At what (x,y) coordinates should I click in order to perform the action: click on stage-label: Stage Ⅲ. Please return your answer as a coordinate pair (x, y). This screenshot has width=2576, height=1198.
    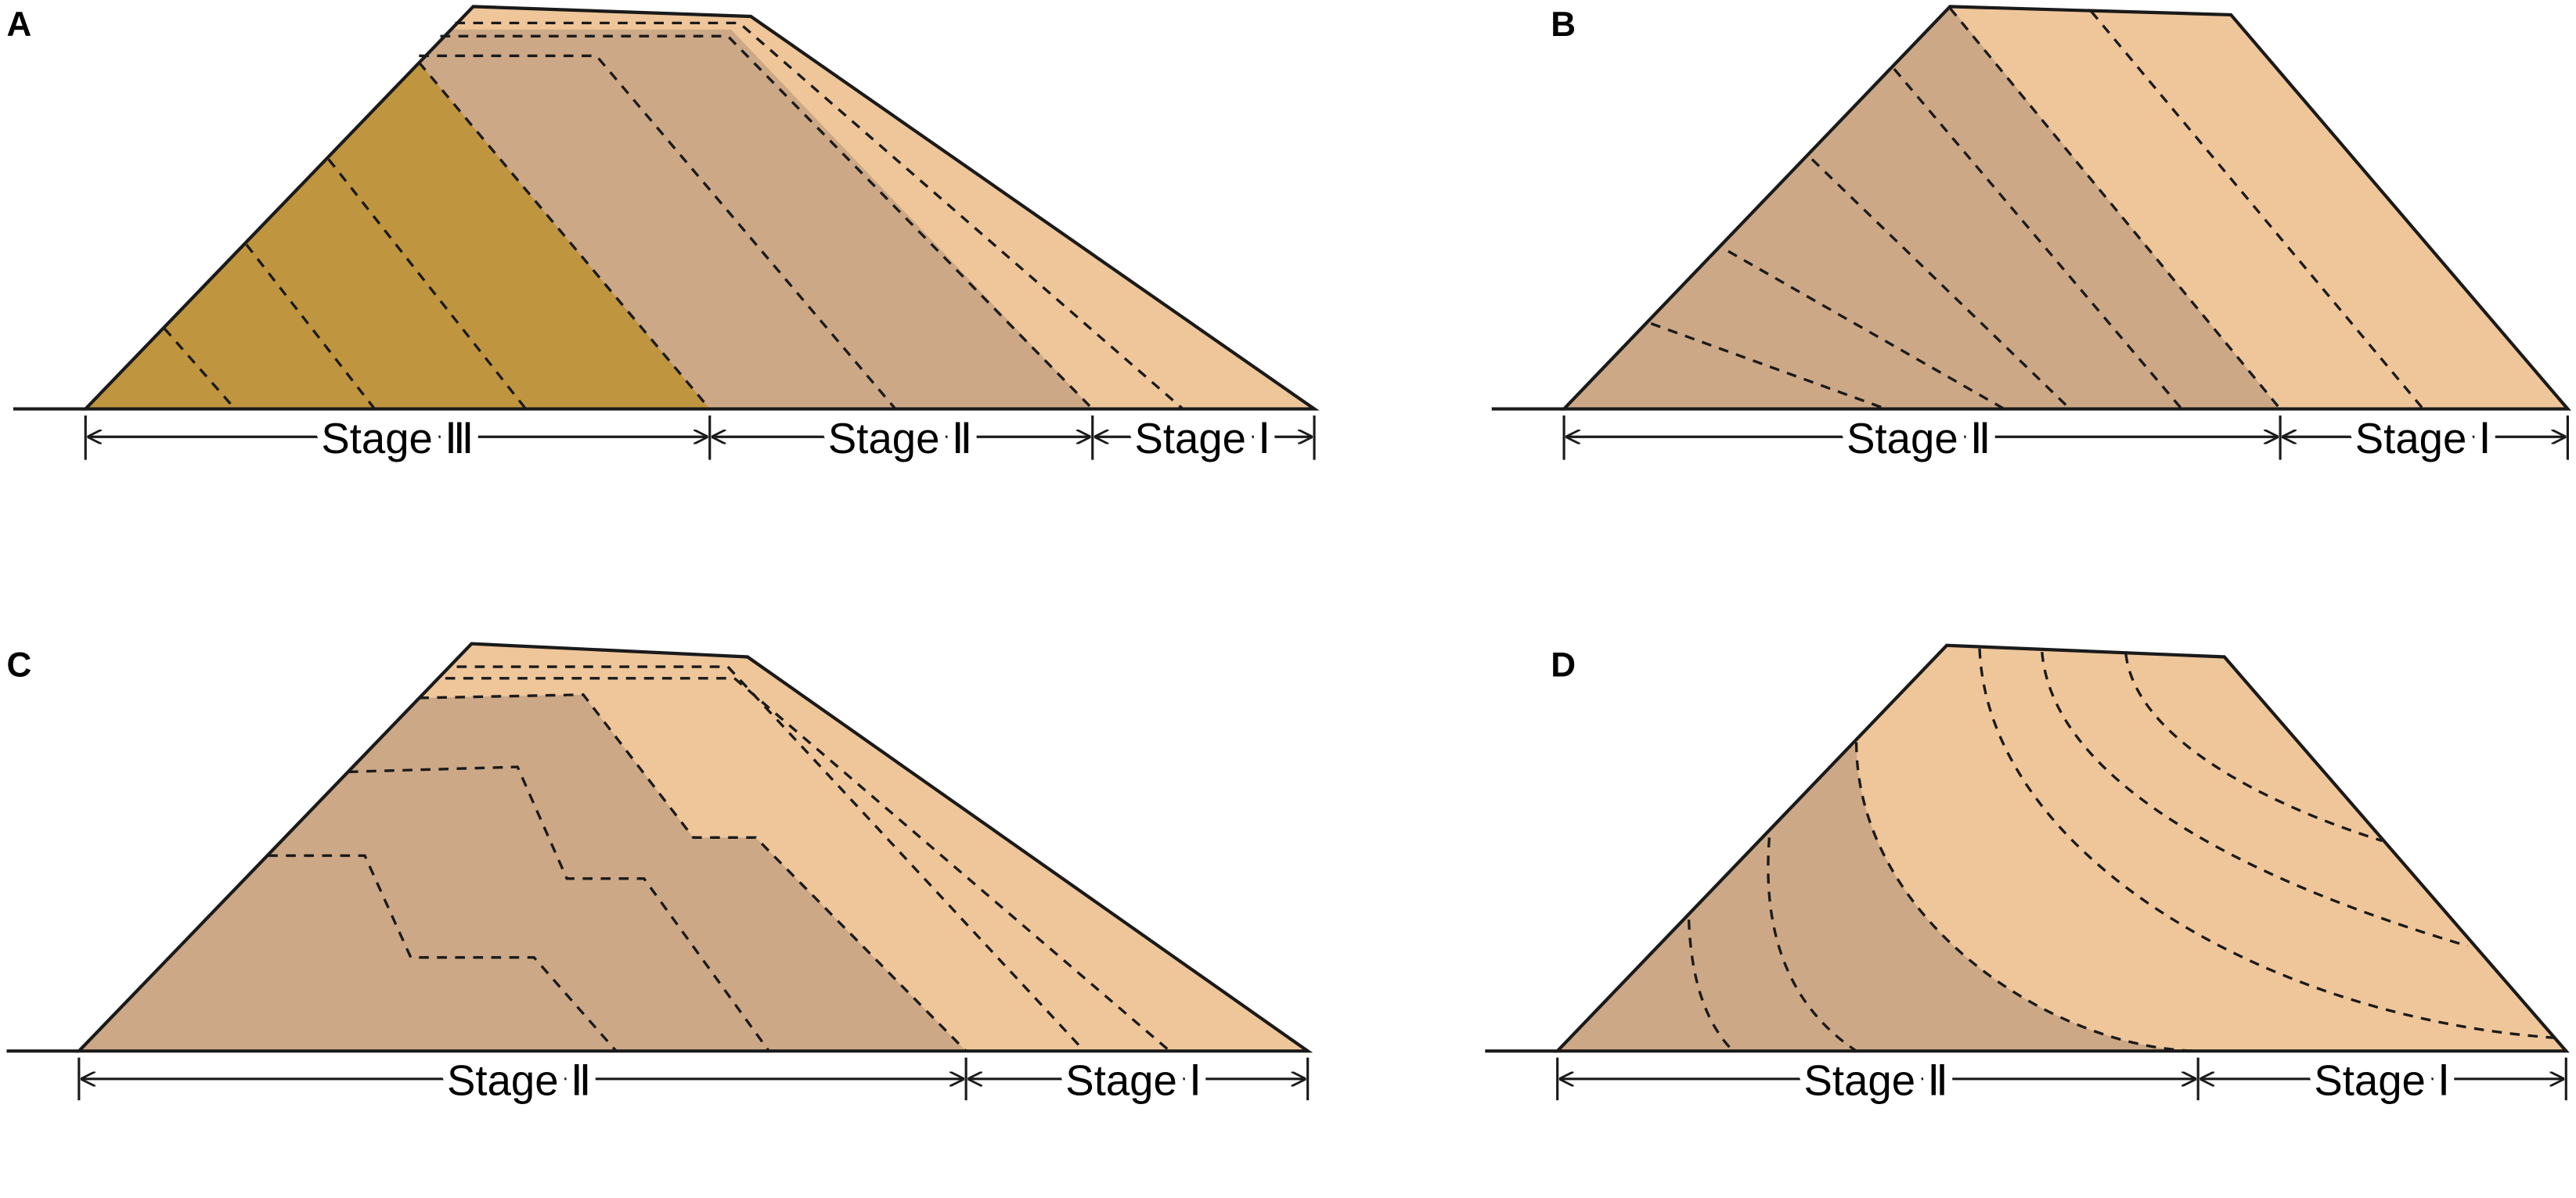
    Looking at the image, I should click on (397, 438).